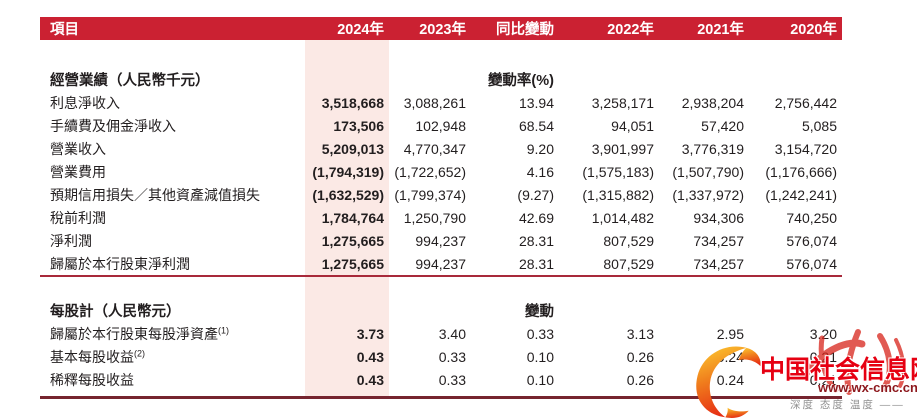 The height and width of the screenshot is (418, 917). I want to click on column-header-yoy: 同比變動, so click(515, 28).